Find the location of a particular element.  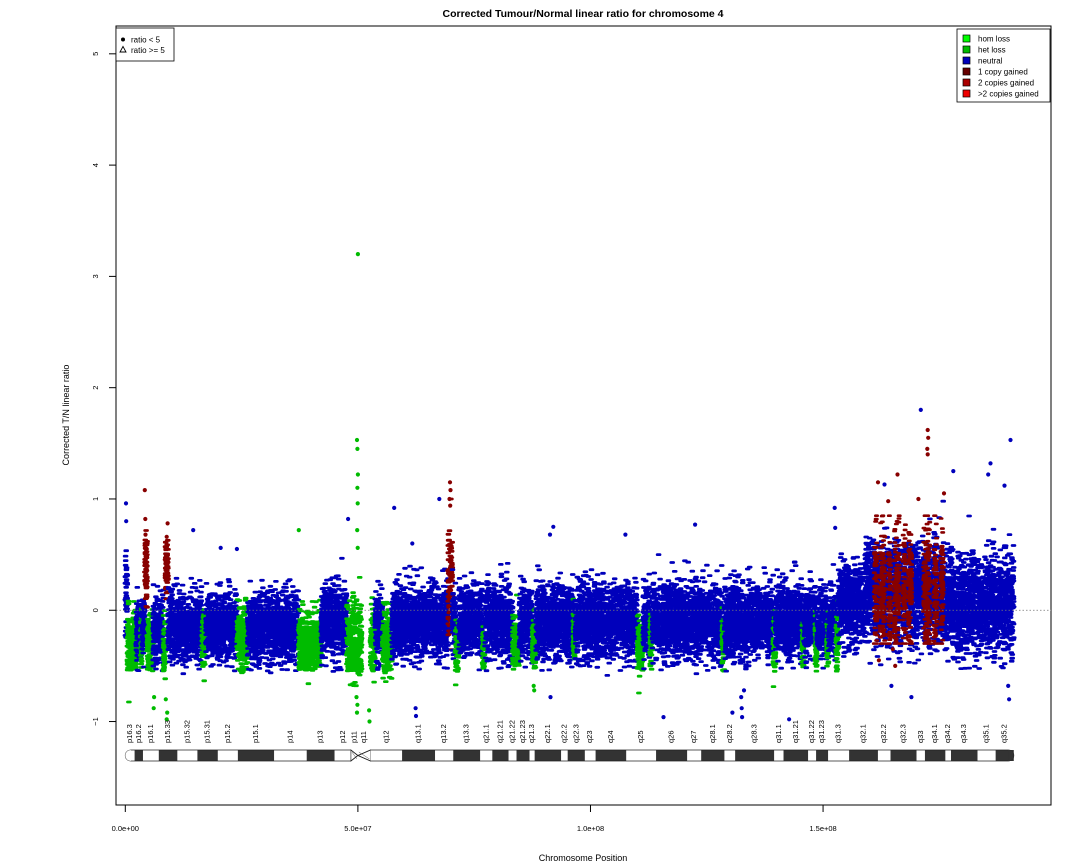

band-q34.2 is located at coordinates (948, 755).